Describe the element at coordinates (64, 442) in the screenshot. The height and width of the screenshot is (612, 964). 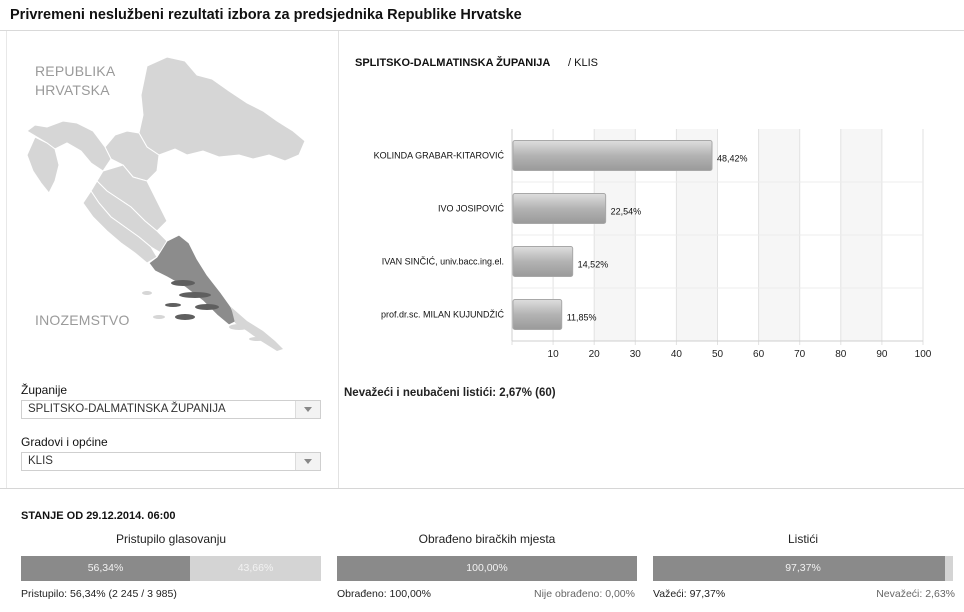
I see `gradovi-label: Gradovi i općine` at that location.